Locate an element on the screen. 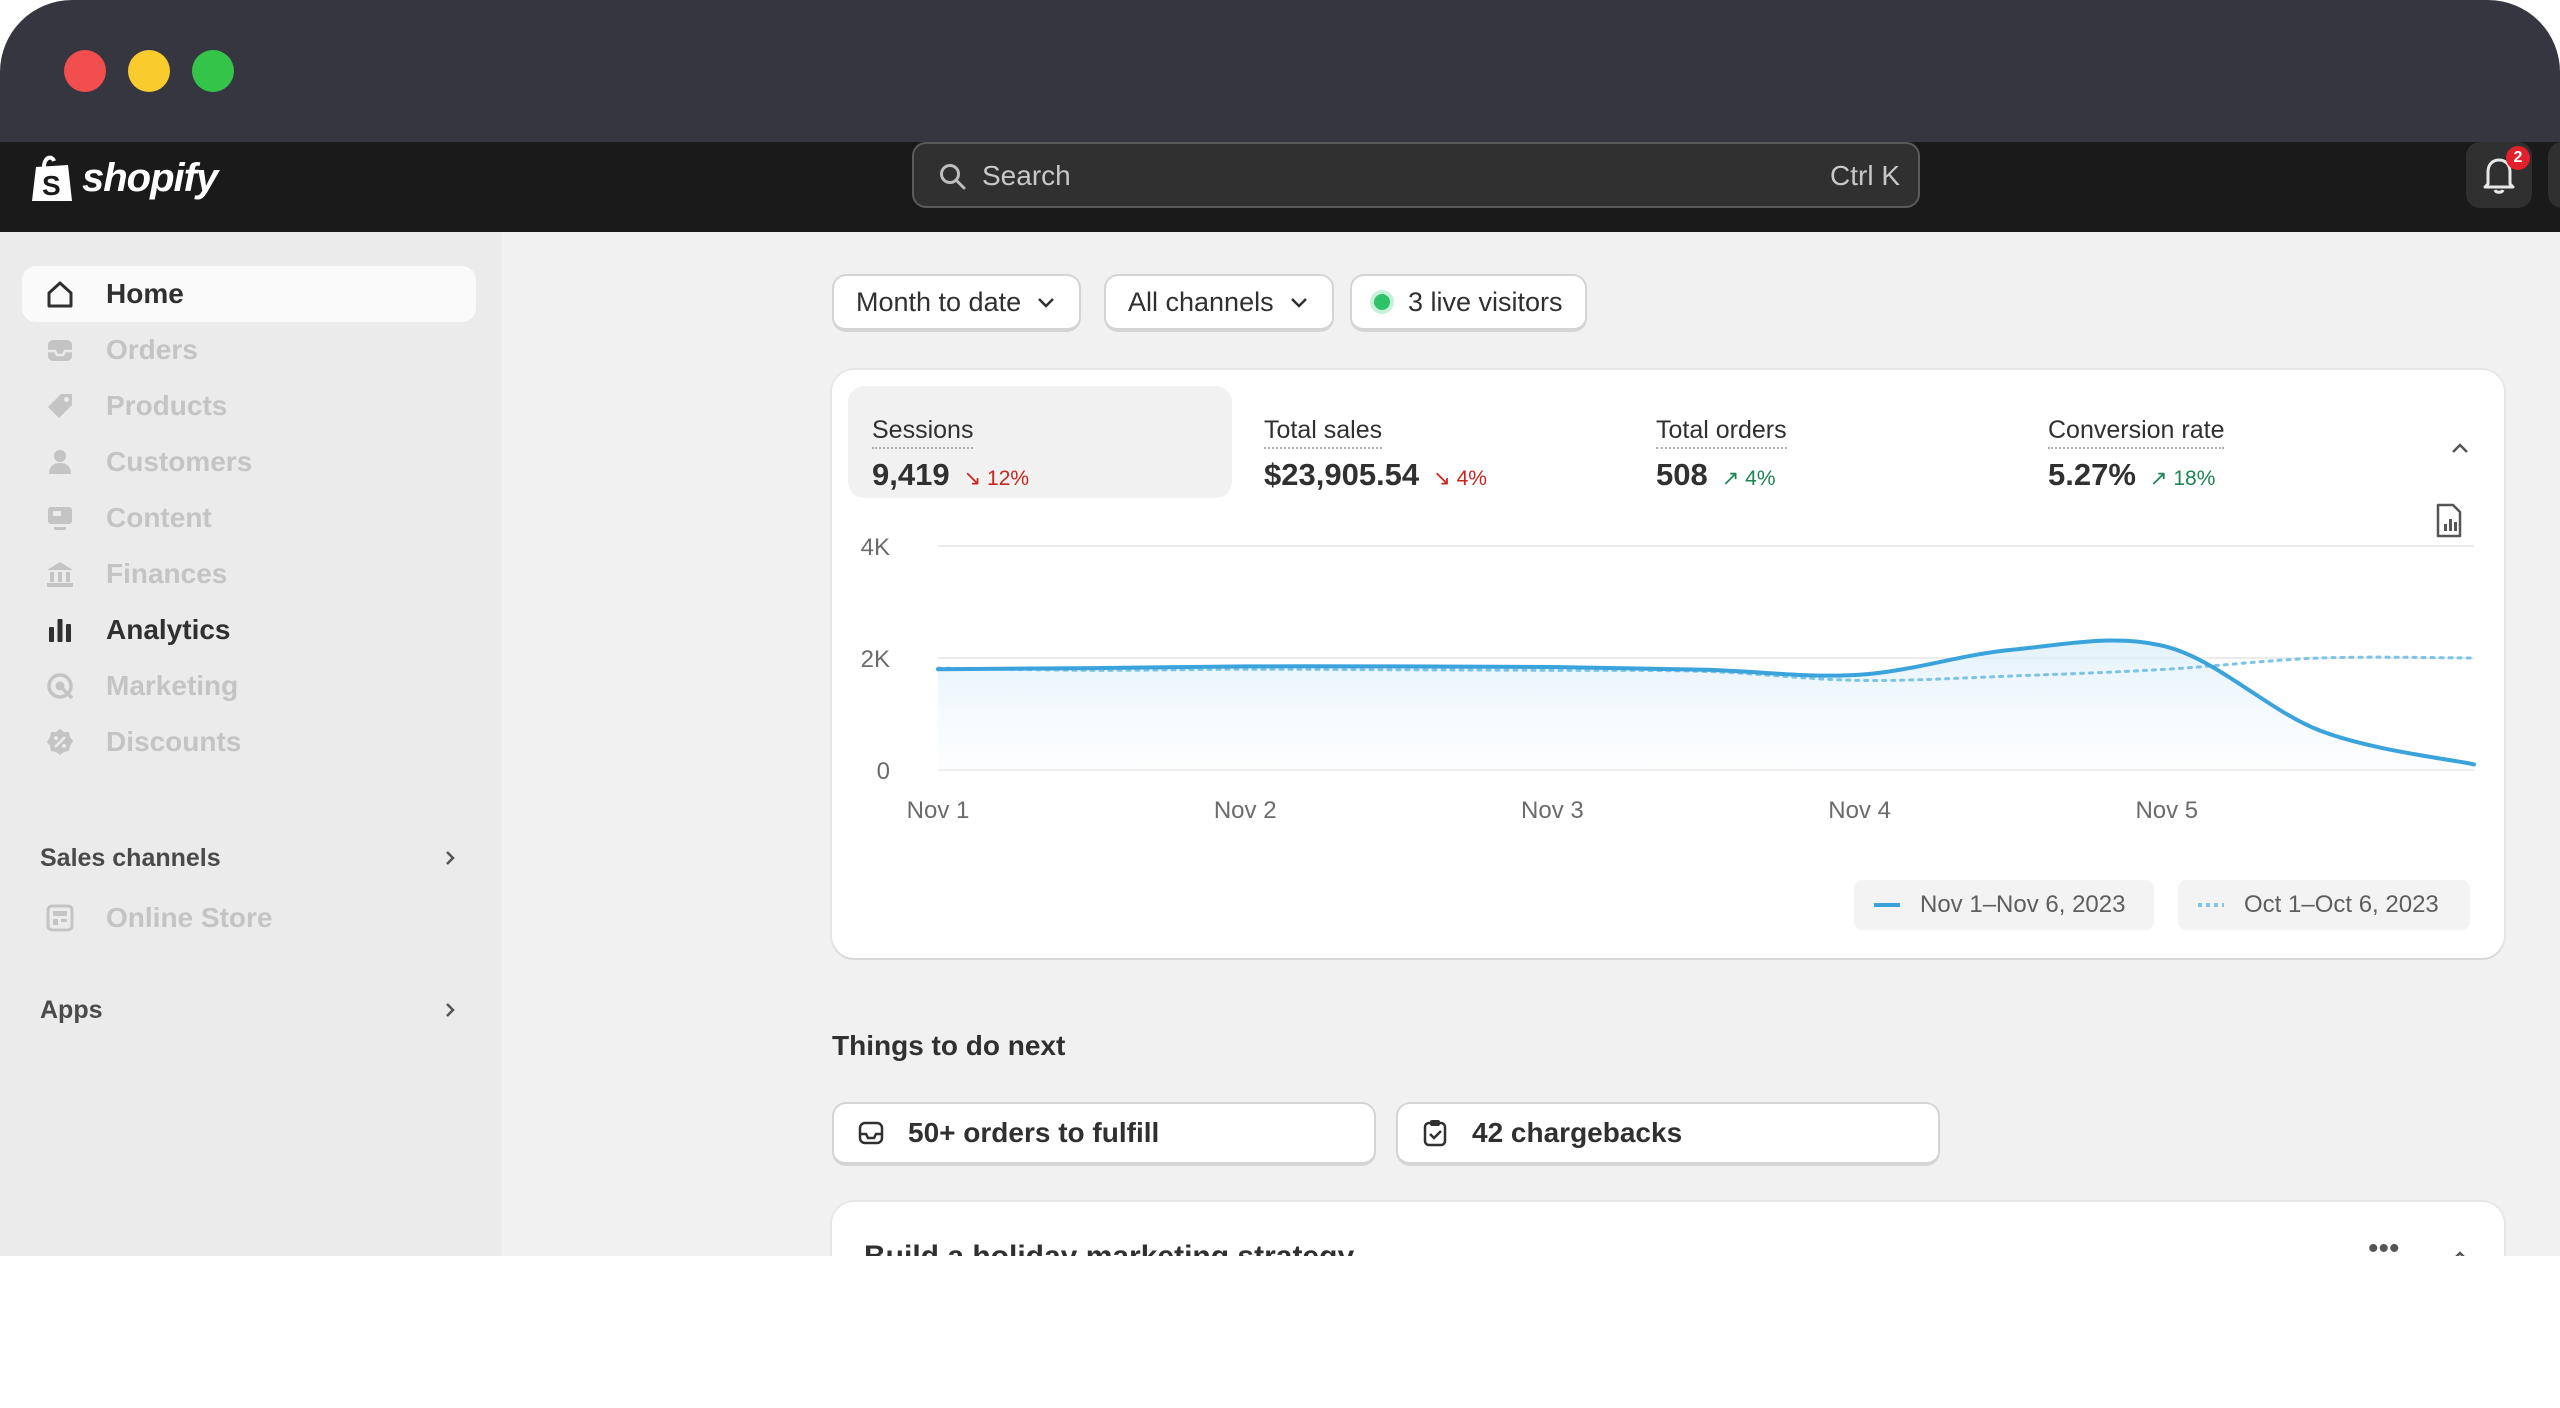 The width and height of the screenshot is (2560, 1408). change-indicator: ↗ 4% is located at coordinates (1748, 478).